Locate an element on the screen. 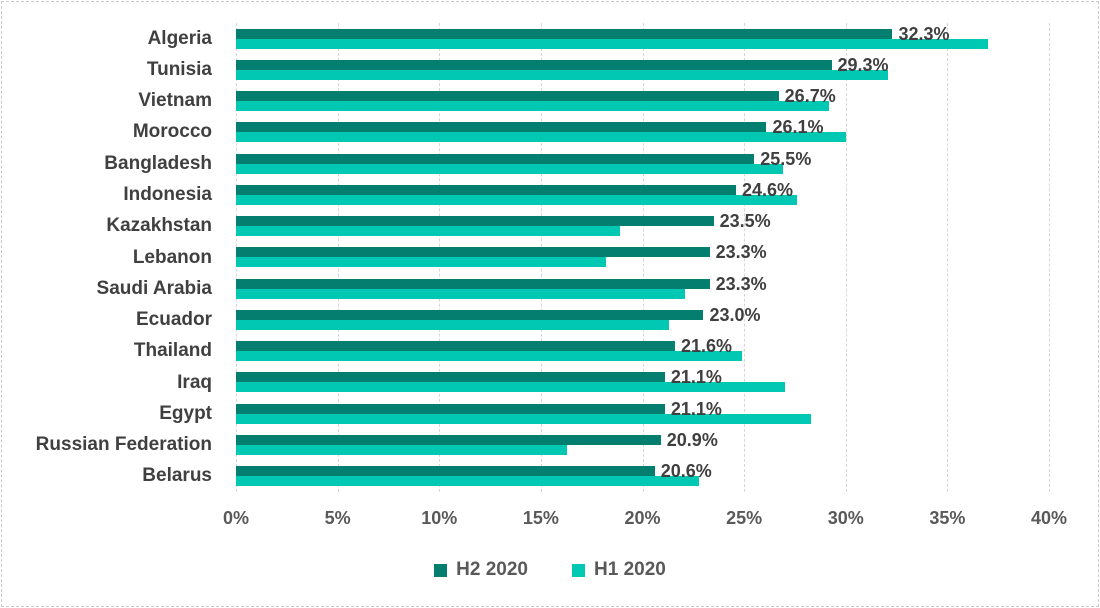 This screenshot has height=608, width=1100. bar-h2-2020-lebanon is located at coordinates (473, 252).